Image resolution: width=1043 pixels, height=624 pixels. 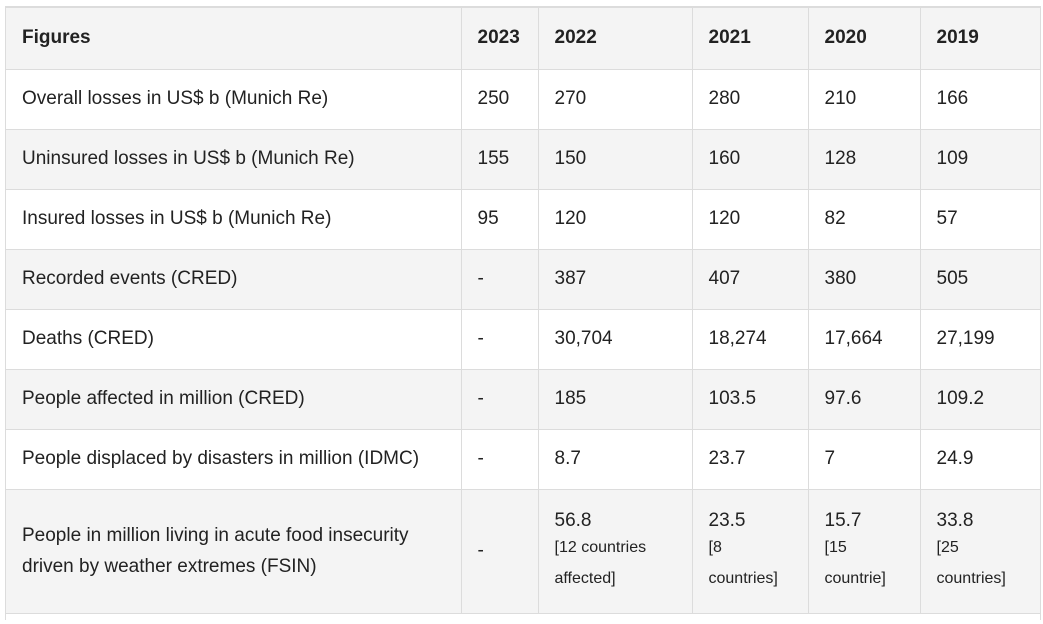 I want to click on cell-value: 185, so click(x=614, y=399).